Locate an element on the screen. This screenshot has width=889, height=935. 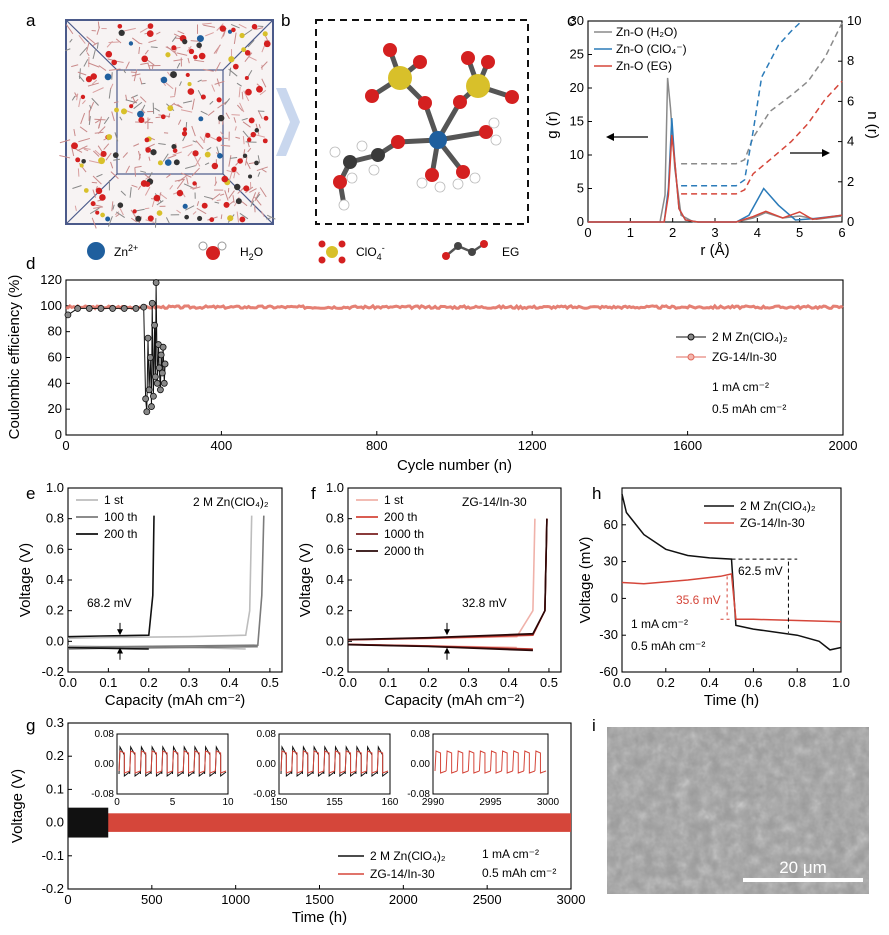
legend-marker is located at coordinates (691, 357).